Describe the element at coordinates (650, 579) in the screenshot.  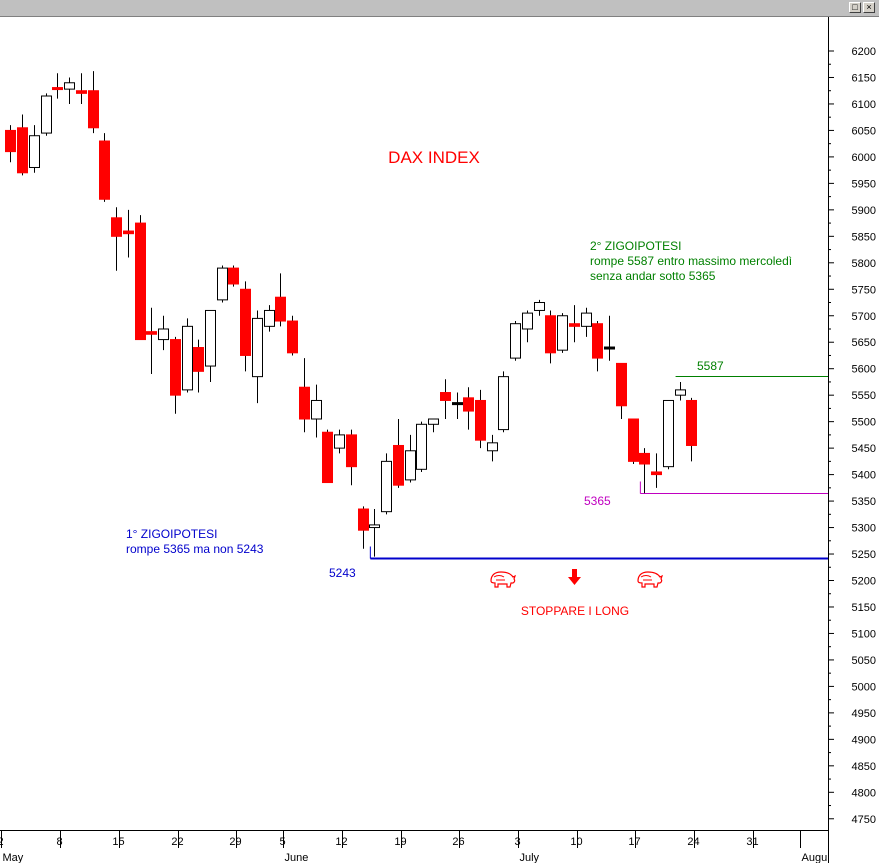
I see `bear-icon` at that location.